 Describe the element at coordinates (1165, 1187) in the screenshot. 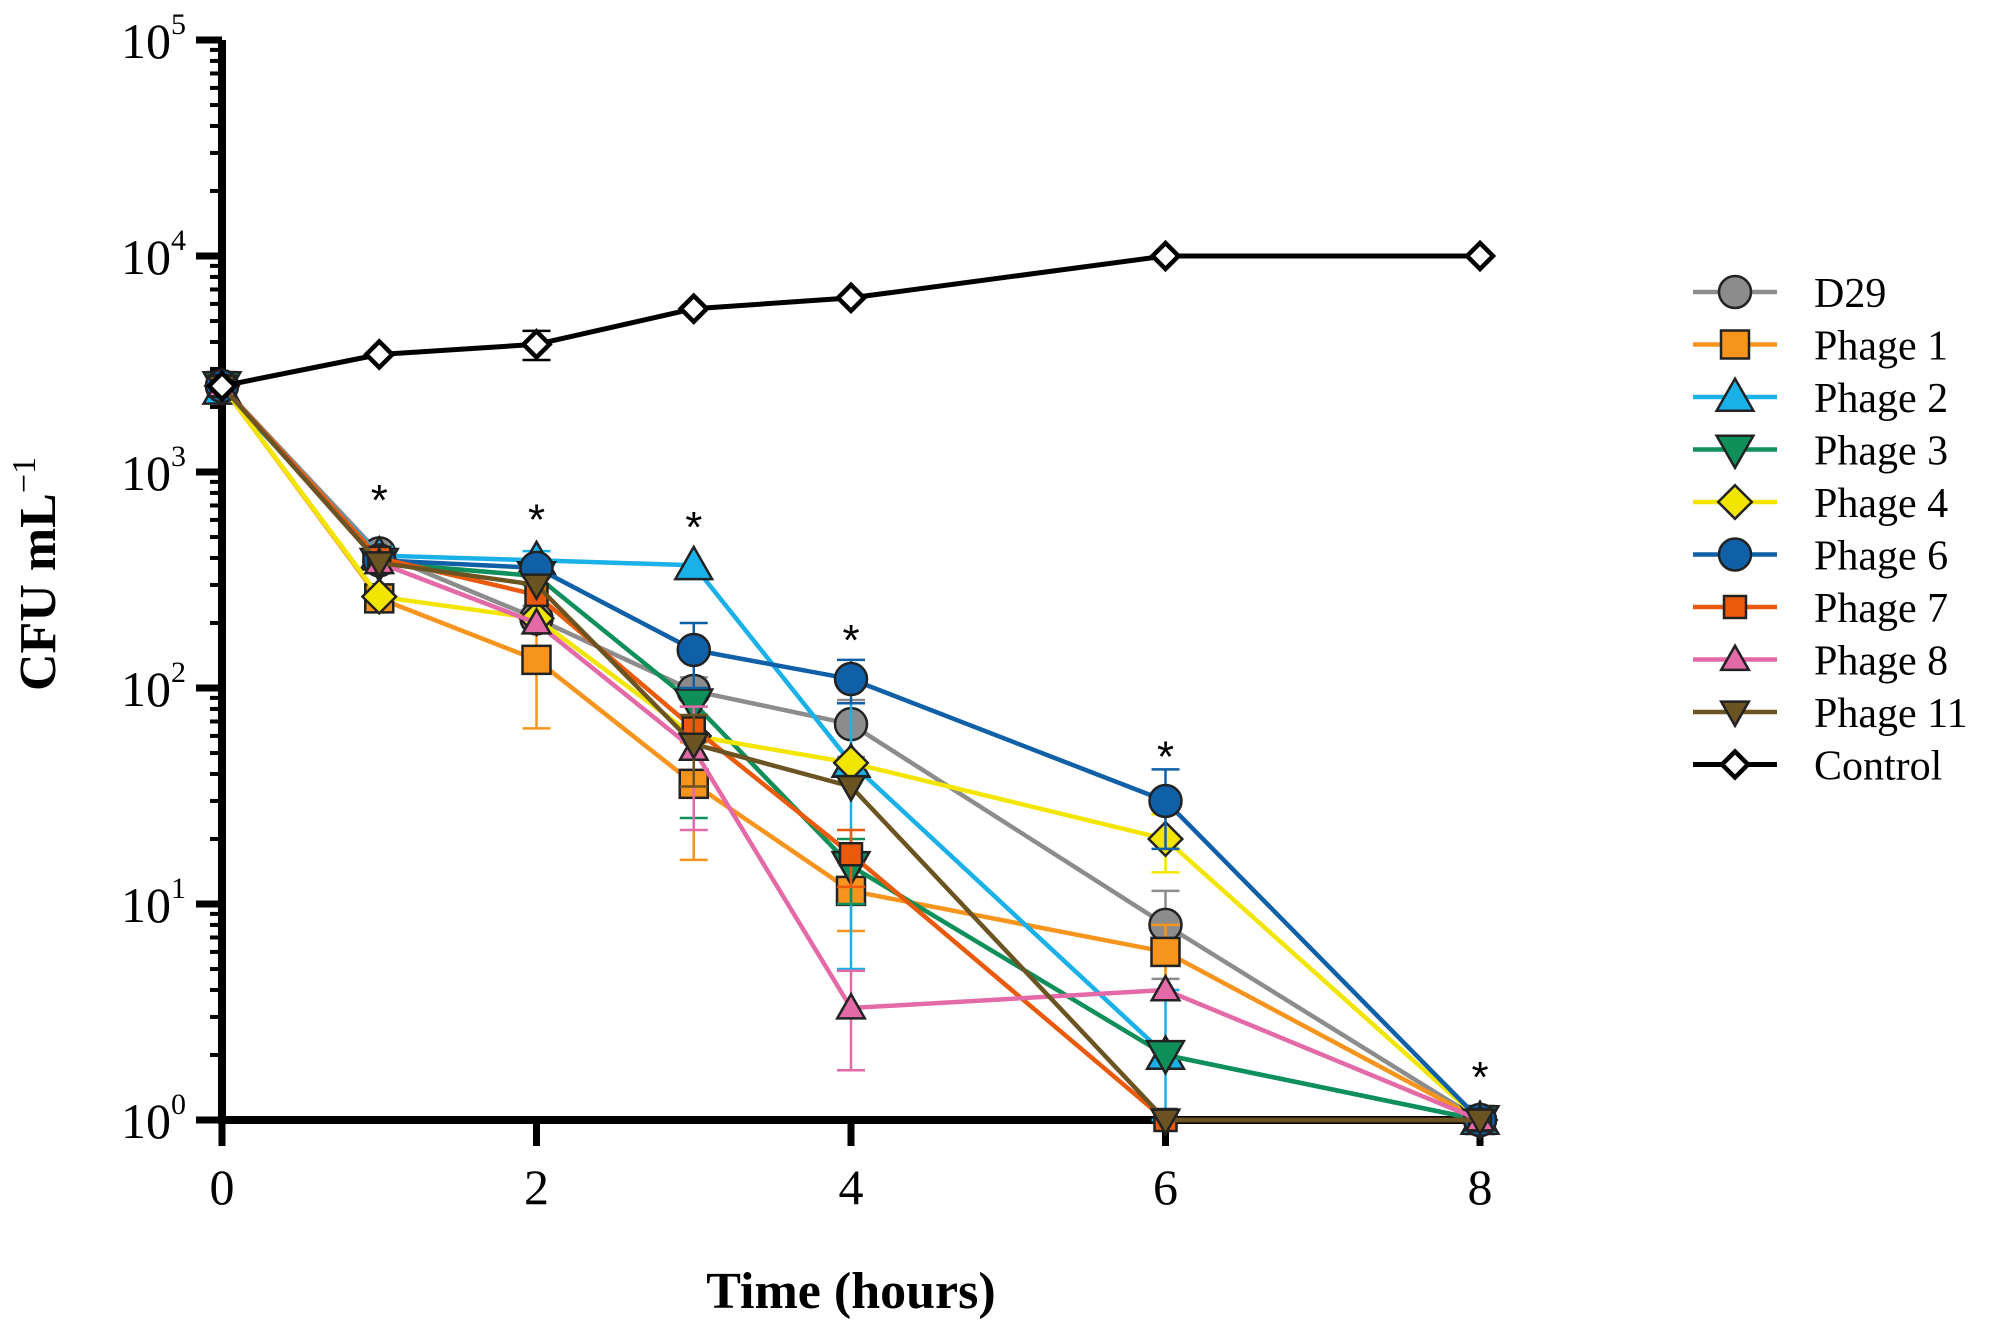

I see `x-tick-label: 6` at that location.